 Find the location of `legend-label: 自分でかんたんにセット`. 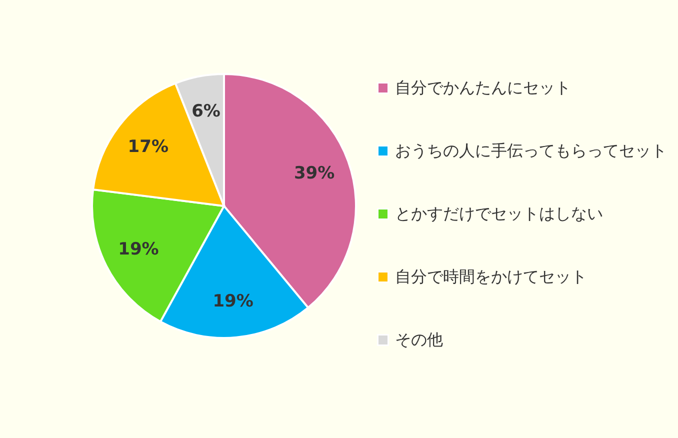

legend-label: 自分でかんたんにセット is located at coordinates (483, 87).